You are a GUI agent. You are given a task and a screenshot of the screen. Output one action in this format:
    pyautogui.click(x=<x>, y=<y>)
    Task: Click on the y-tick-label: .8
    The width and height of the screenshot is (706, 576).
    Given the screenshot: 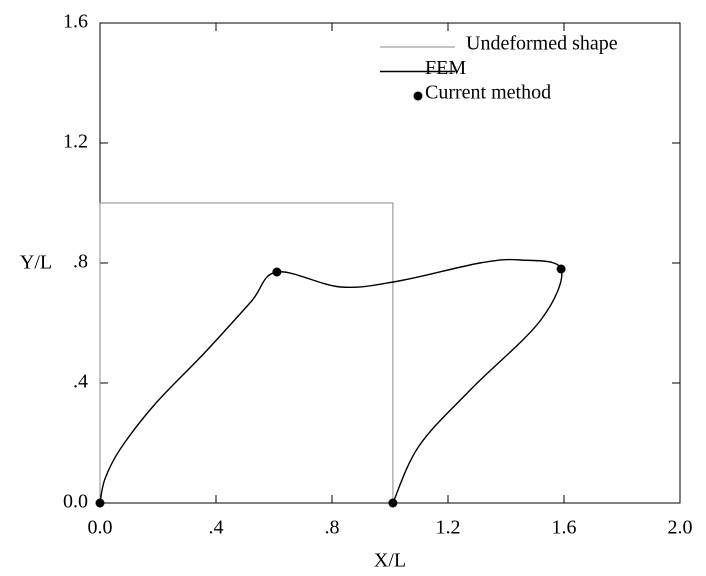 What is the action you would take?
    pyautogui.click(x=80, y=262)
    